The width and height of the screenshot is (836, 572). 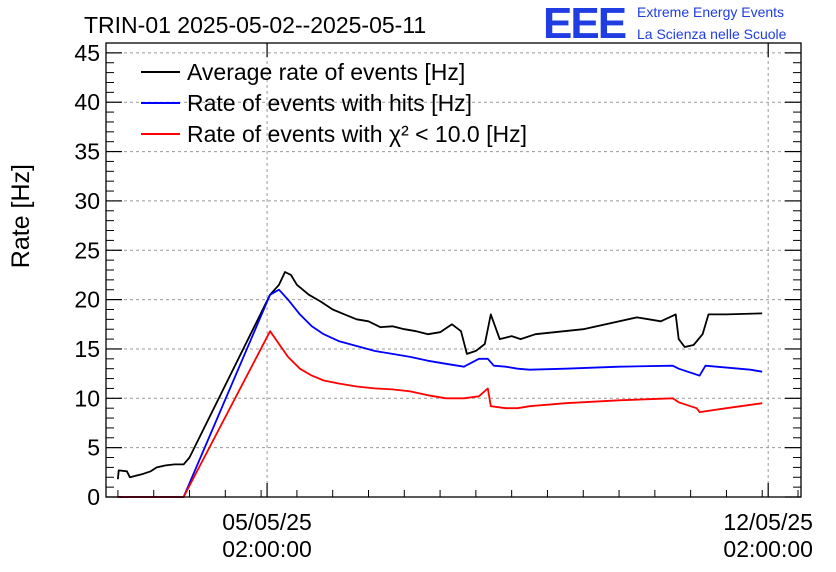 What do you see at coordinates (711, 12) in the screenshot?
I see `logo-text-line1: Extreme Energy Events` at bounding box center [711, 12].